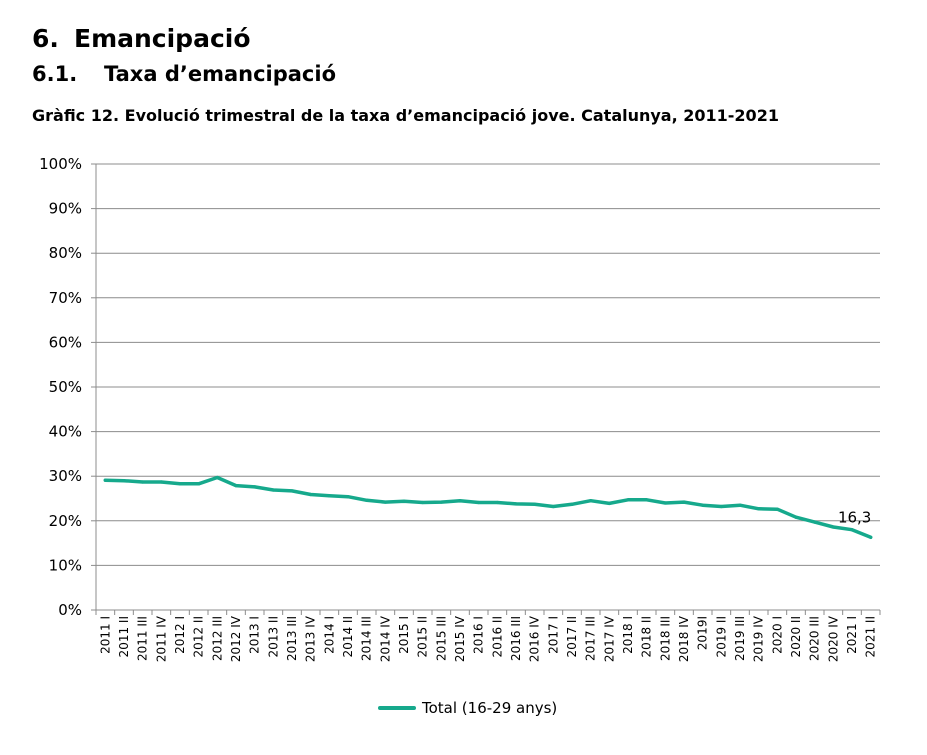 The width and height of the screenshot is (927, 755). Describe the element at coordinates (70, 610) in the screenshot. I see `y-tick-label: 0%` at that location.